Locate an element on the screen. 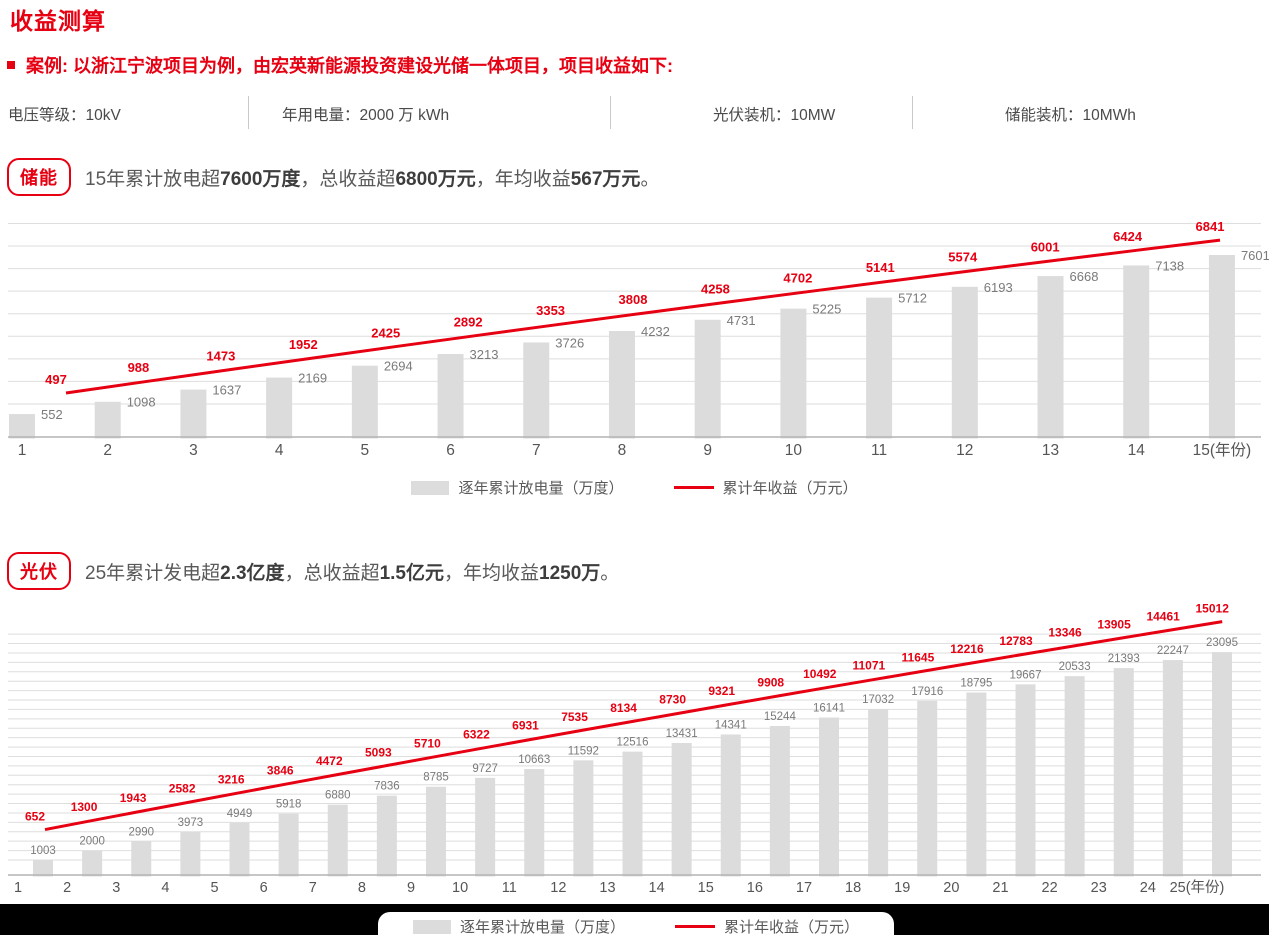  x-tick-label: 22 is located at coordinates (1050, 888).